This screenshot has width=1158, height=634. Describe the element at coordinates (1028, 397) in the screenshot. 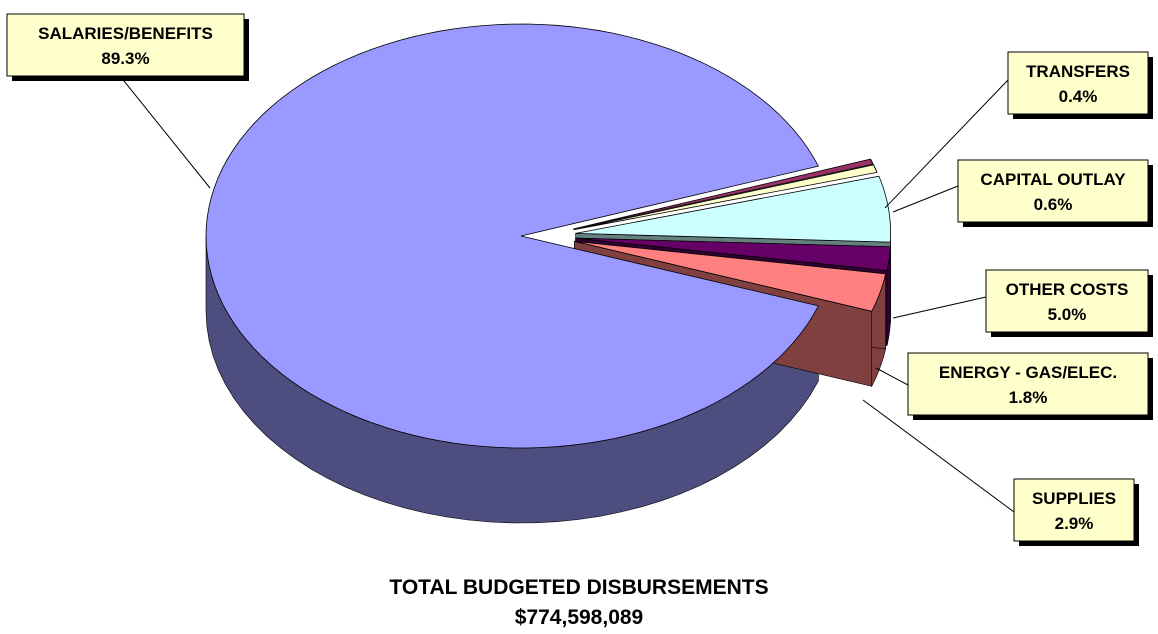

I see `label-pct-energy-gas-elec: 1.8%` at that location.